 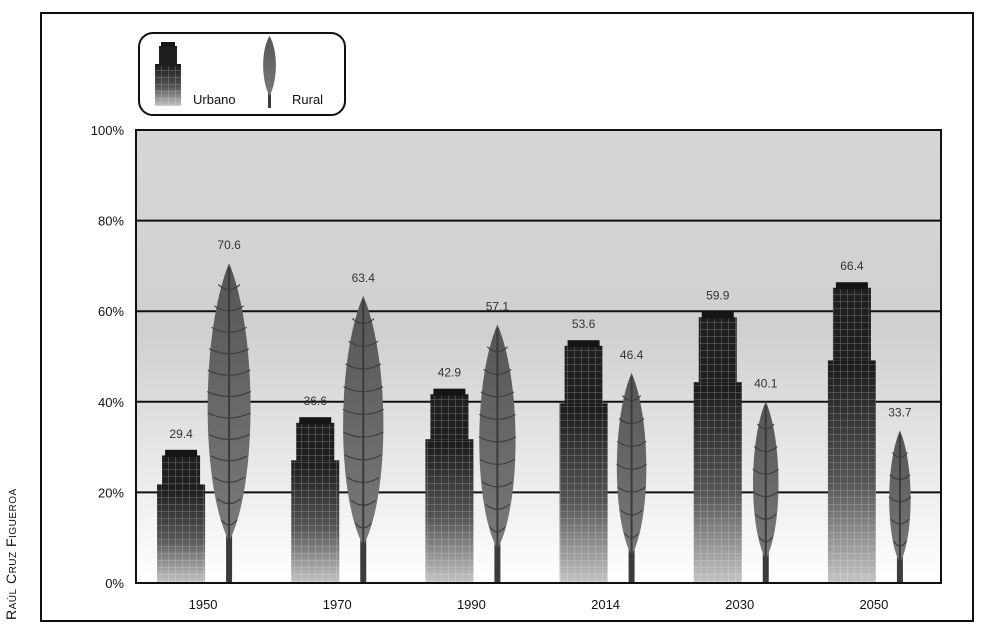 I want to click on legend-tree-icon, so click(x=269, y=72).